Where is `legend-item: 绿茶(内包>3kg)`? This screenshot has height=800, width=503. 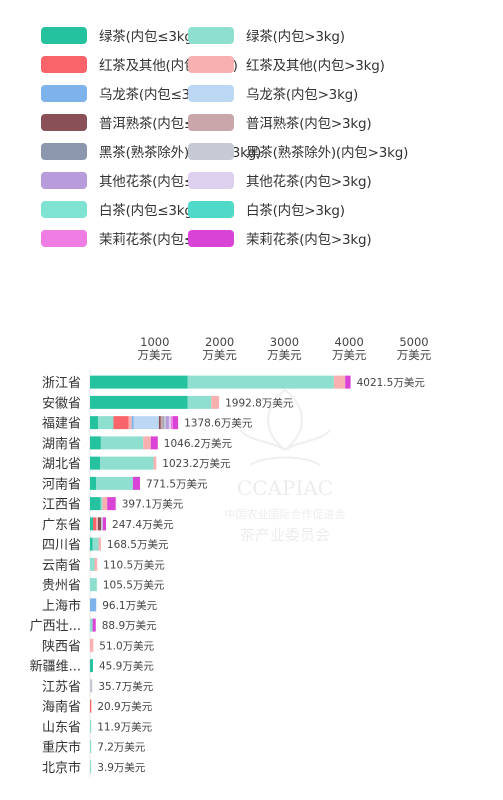 legend-item: 绿茶(内包>3kg) is located at coordinates (266, 35).